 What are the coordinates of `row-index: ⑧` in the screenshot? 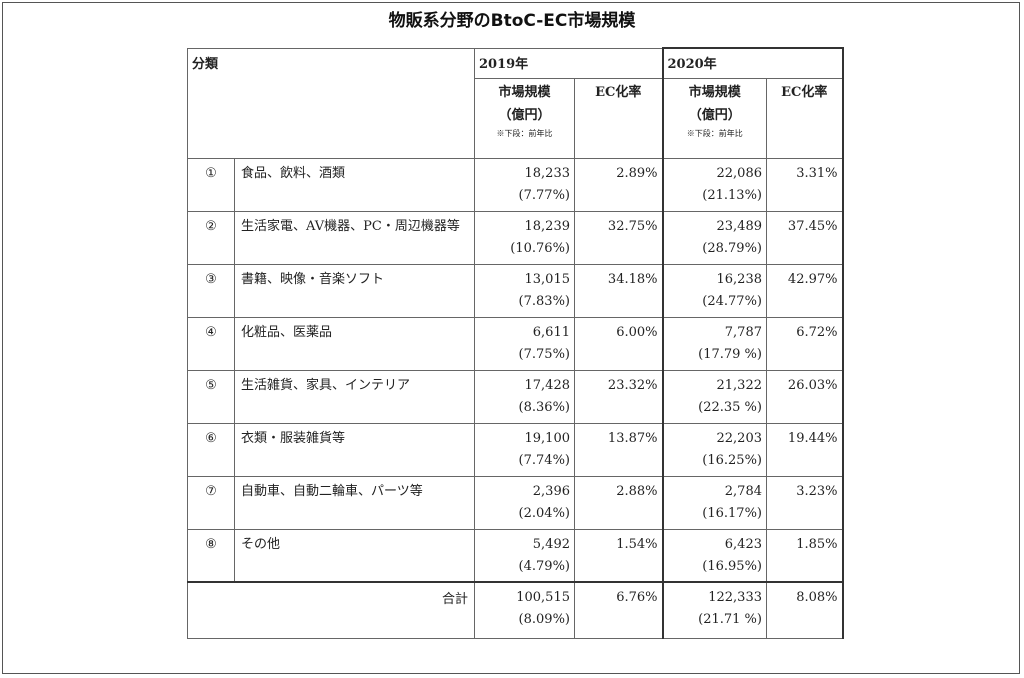 It's located at (211, 555).